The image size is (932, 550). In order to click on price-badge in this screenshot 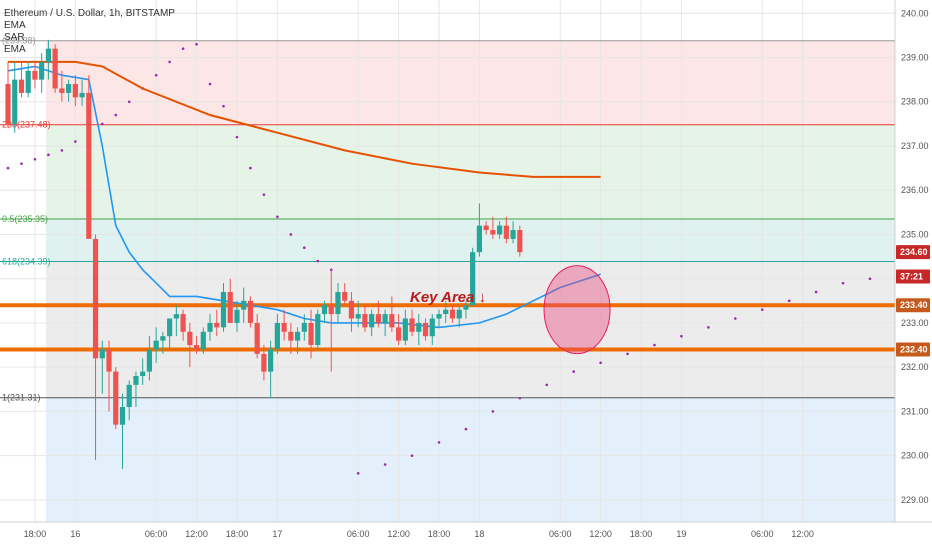, I will do `click(913, 349)`.